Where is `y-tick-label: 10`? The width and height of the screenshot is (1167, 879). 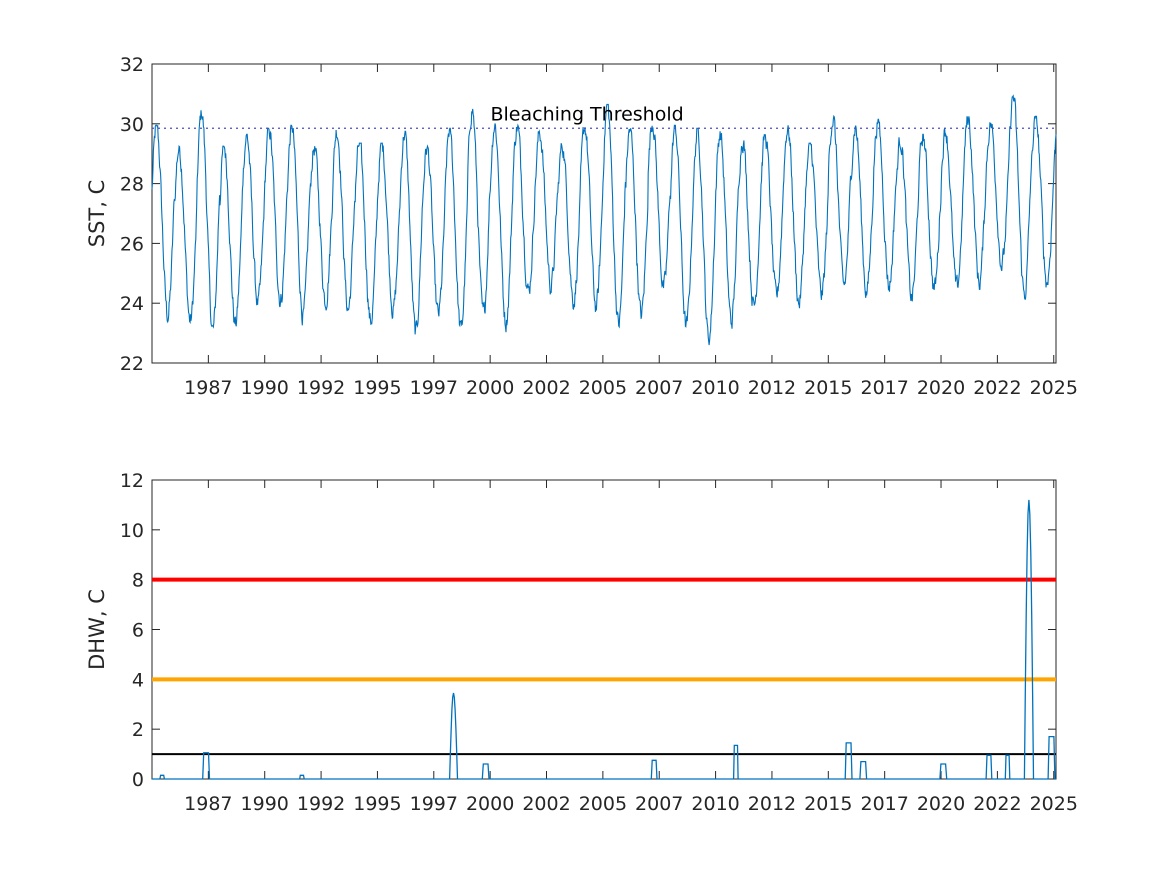 y-tick-label: 10 is located at coordinates (132, 531).